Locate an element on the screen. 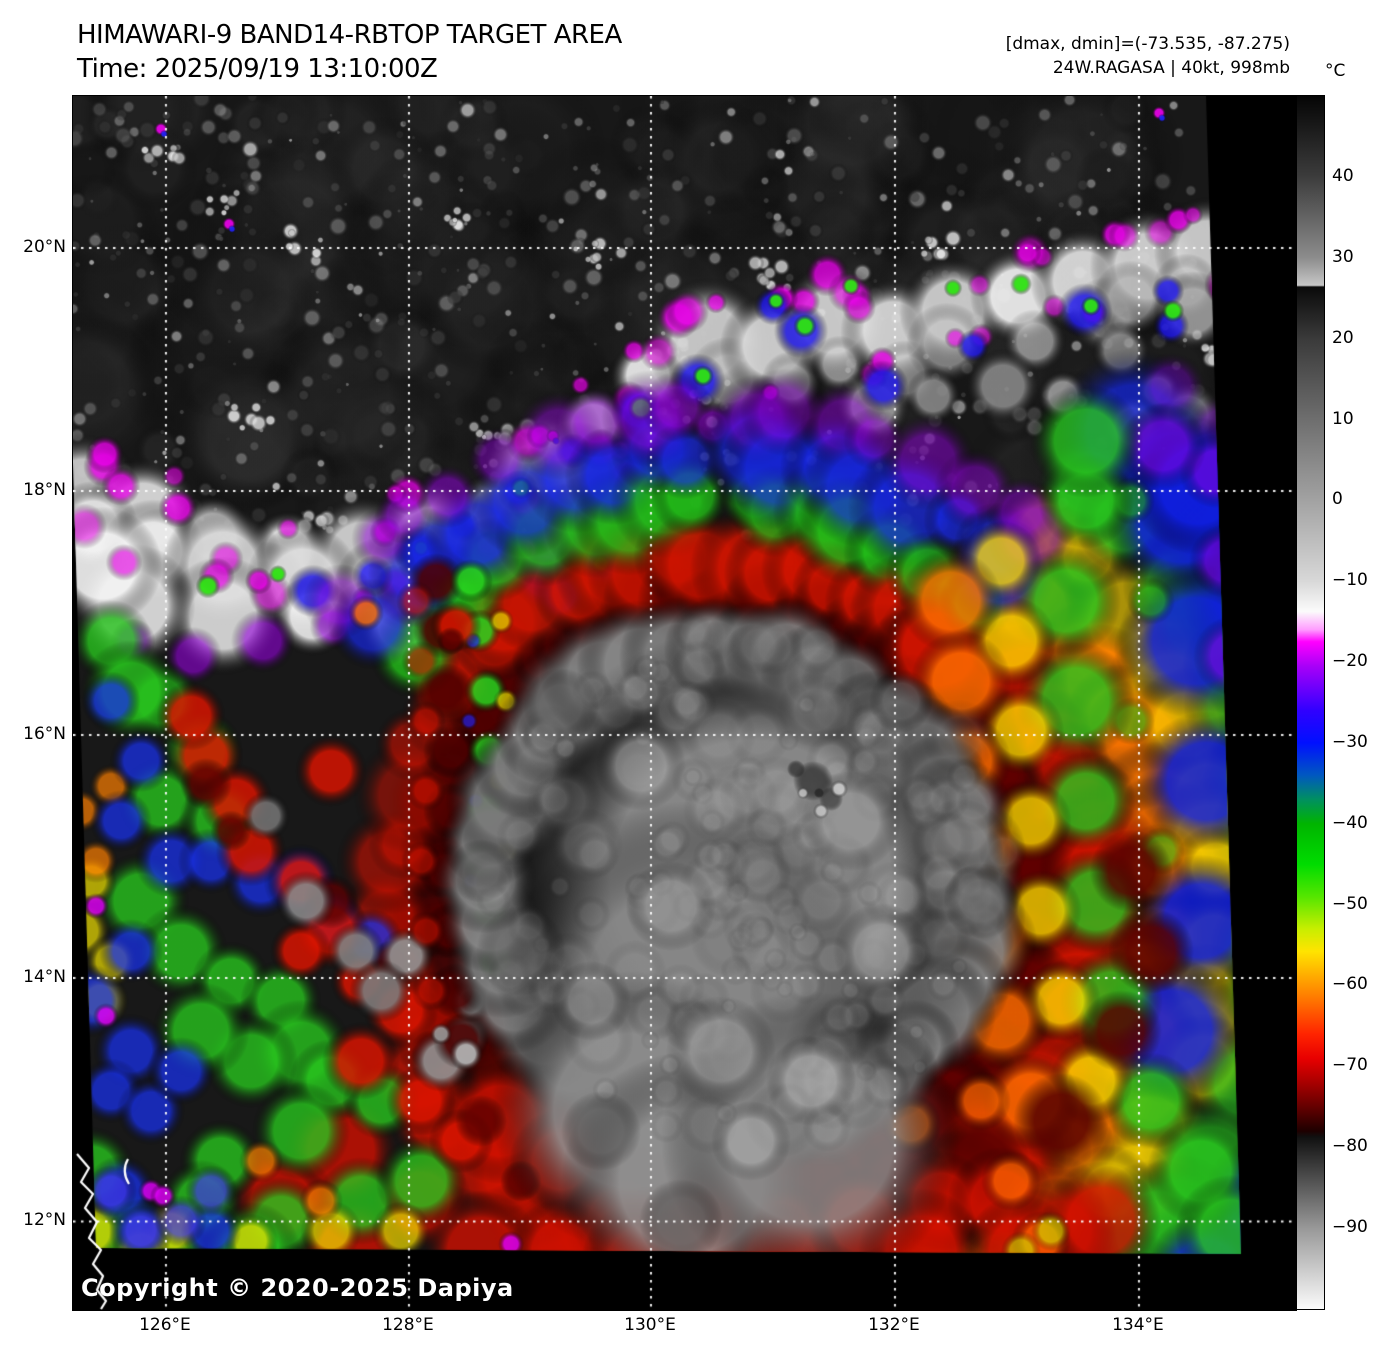 This screenshot has width=1390, height=1359. colorbar-tick-label-12: −80 is located at coordinates (1350, 1146).